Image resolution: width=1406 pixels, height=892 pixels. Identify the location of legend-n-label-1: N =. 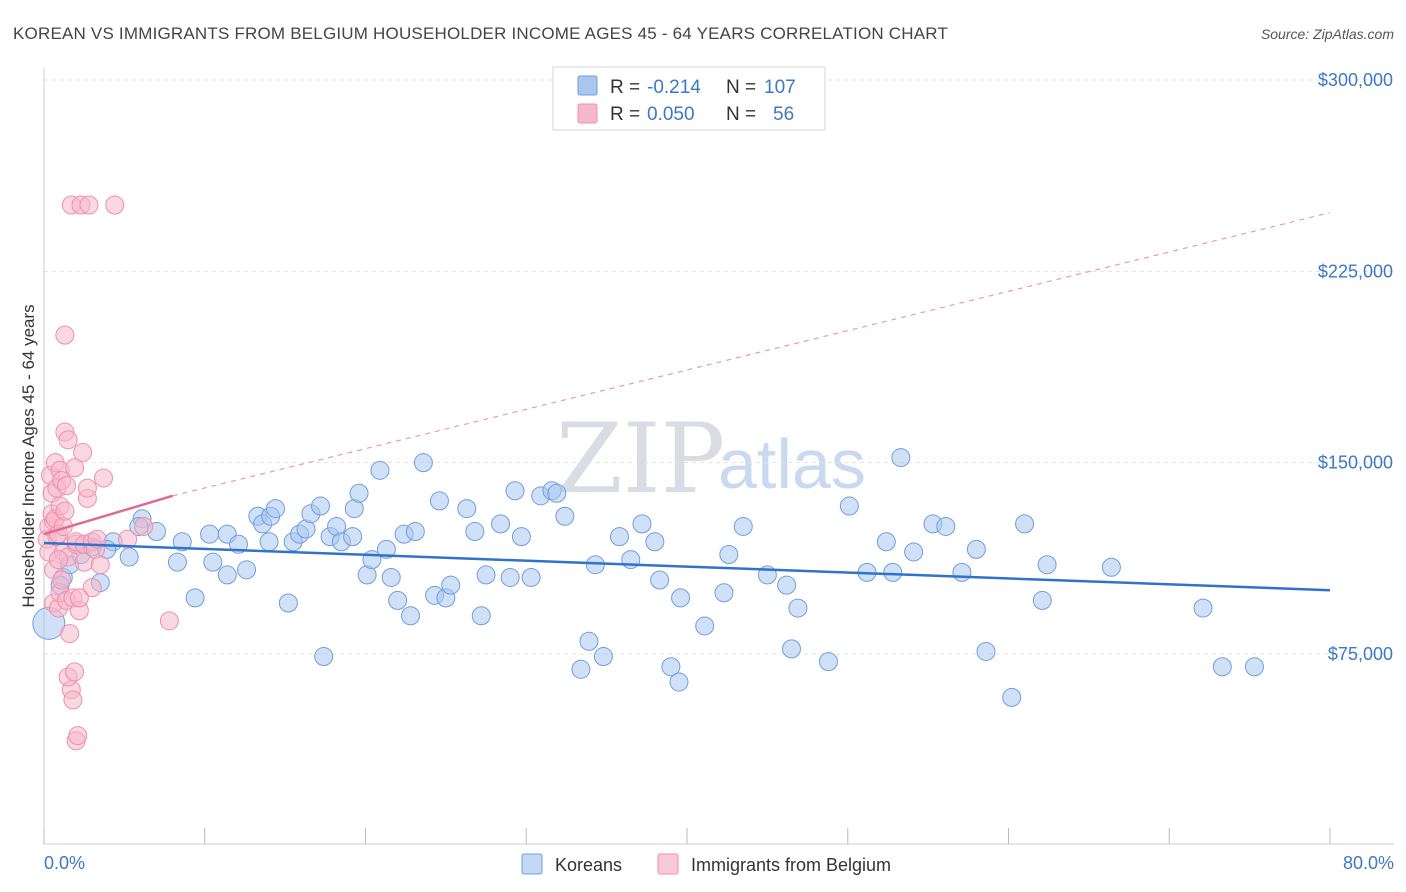
(741, 87).